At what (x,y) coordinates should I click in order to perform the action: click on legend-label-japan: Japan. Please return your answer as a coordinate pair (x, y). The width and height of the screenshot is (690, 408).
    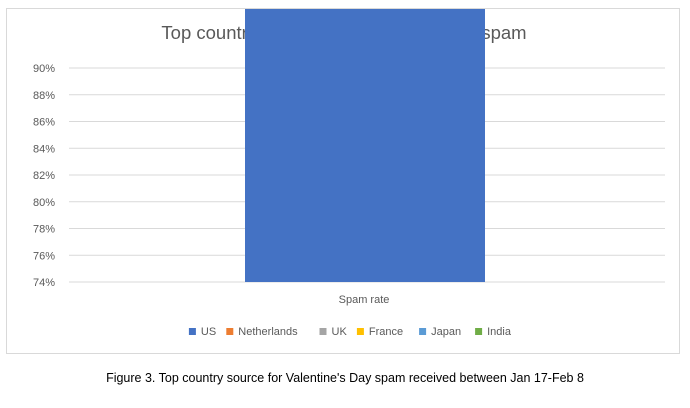
    Looking at the image, I should click on (446, 332).